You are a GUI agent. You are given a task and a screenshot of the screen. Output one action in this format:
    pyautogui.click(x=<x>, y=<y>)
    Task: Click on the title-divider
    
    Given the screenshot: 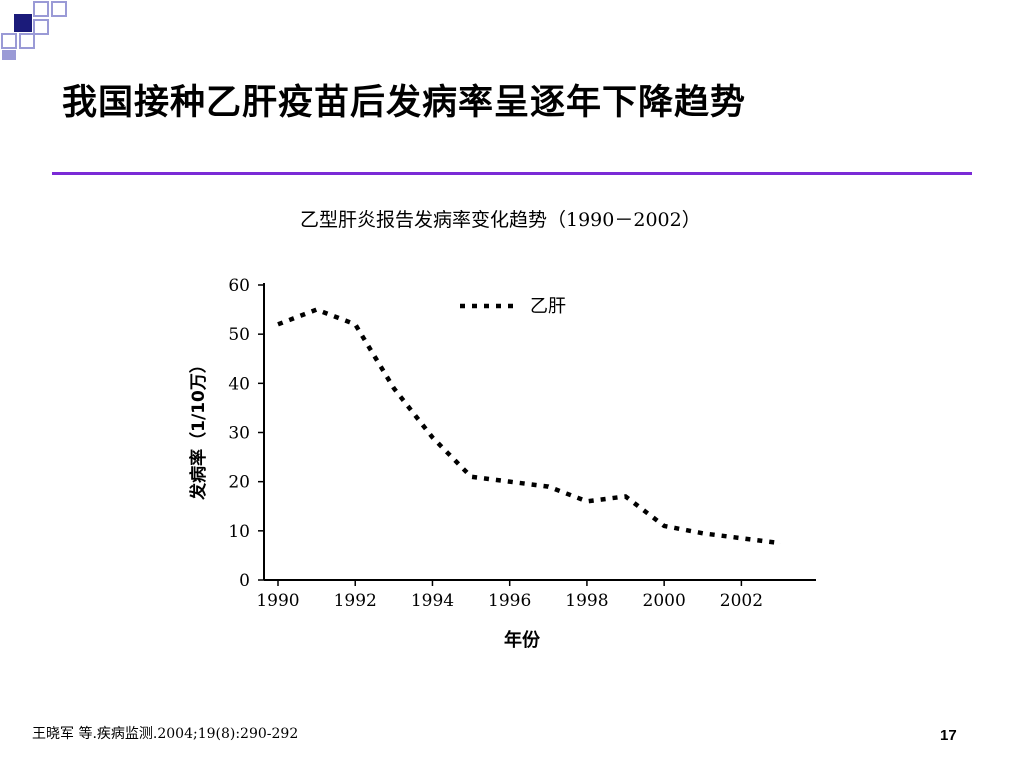 What is the action you would take?
    pyautogui.click(x=512, y=173)
    